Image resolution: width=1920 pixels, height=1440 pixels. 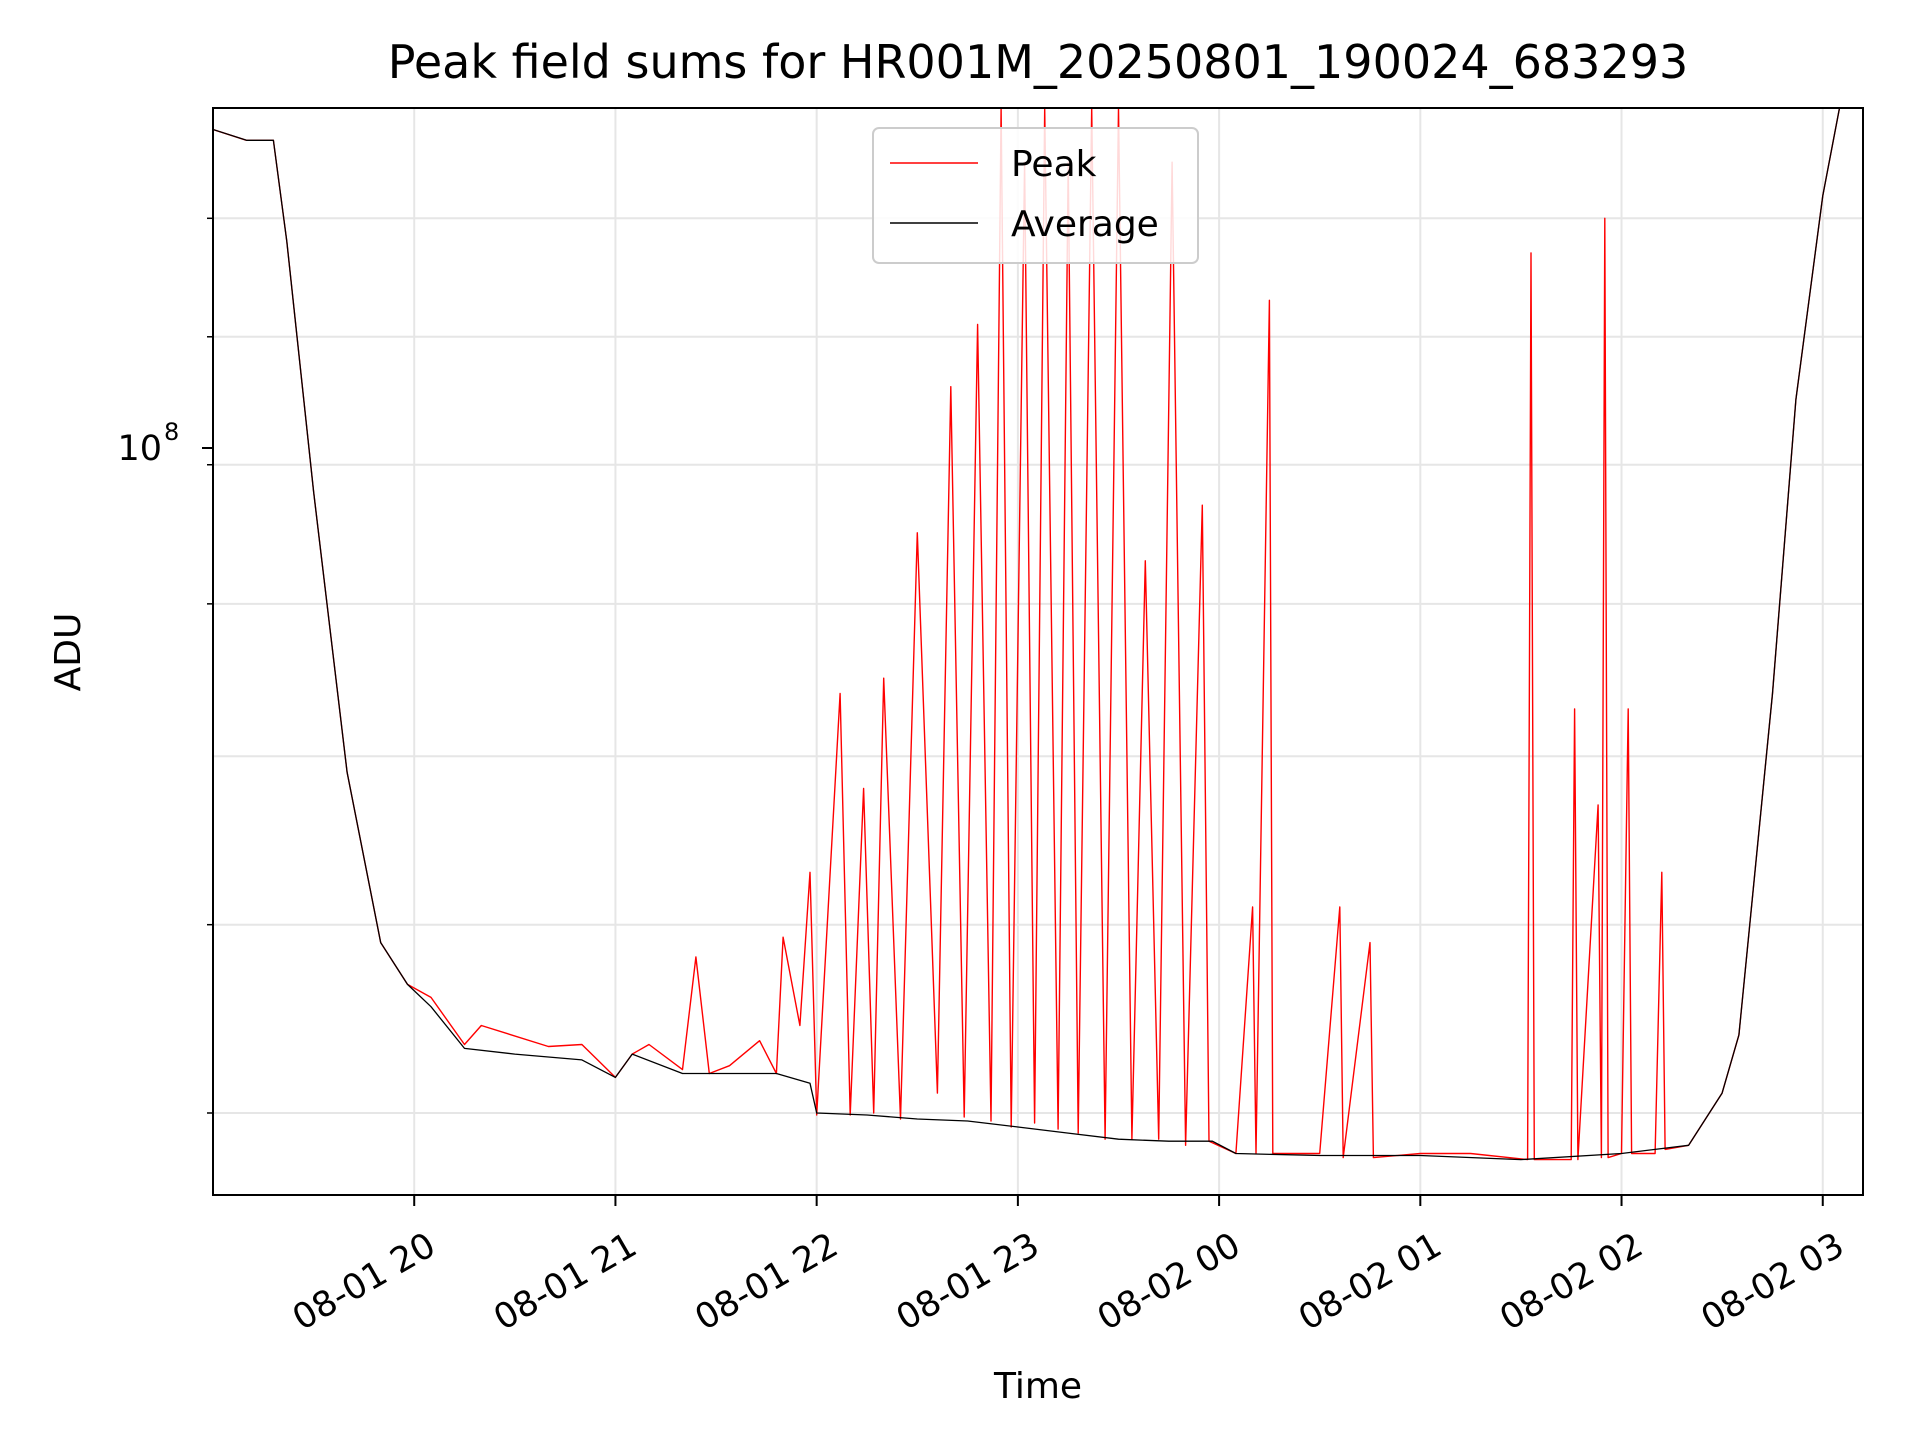 I want to click on y-axis-ticks: 10 8, so click(x=165, y=443).